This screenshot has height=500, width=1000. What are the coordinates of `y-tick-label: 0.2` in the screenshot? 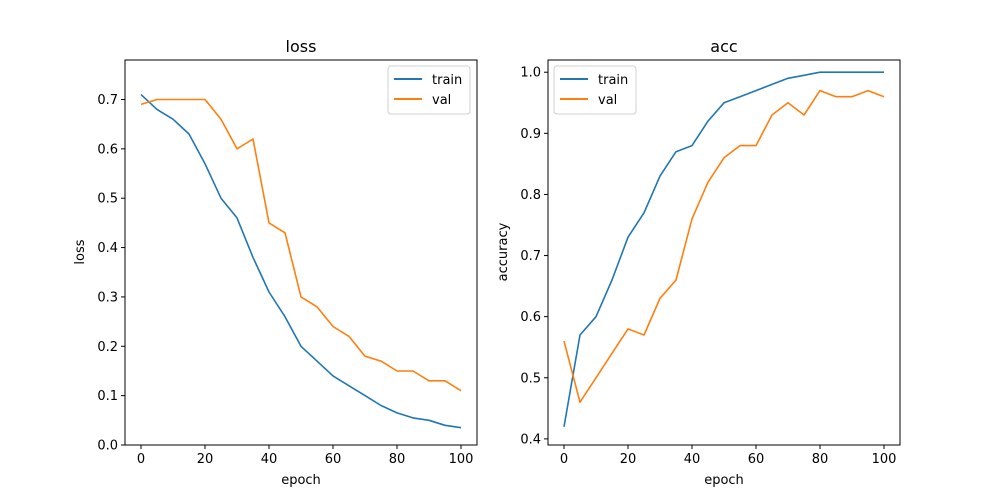 It's located at (107, 347).